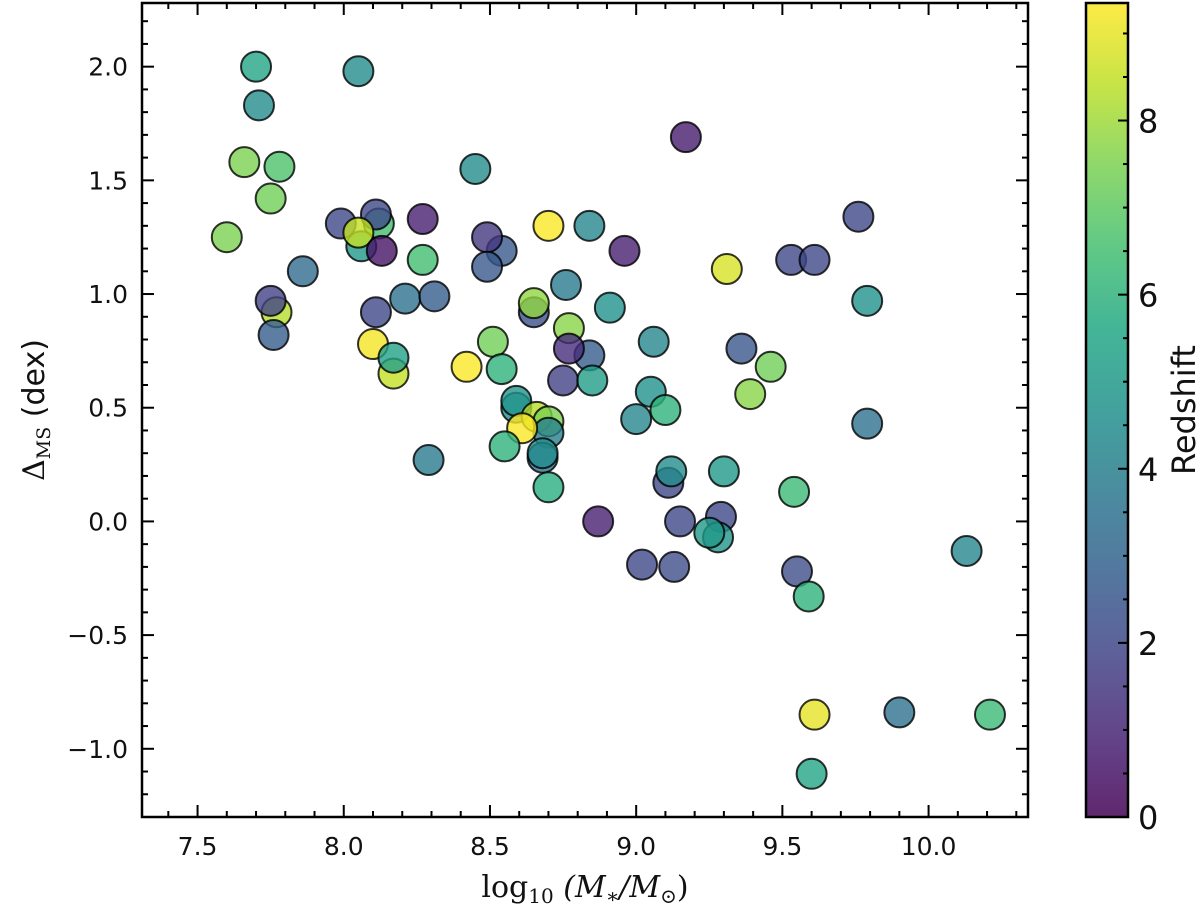  I want to click on y-tick-label: 0.0, so click(108, 521).